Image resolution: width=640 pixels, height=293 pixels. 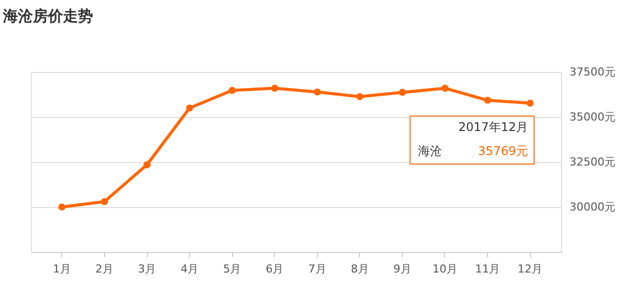 What do you see at coordinates (47, 16) in the screenshot?
I see `chart-title: 海沧房价走势` at bounding box center [47, 16].